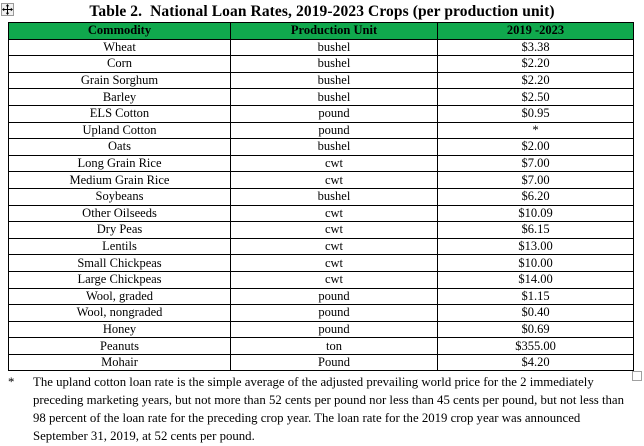 The image size is (644, 446). What do you see at coordinates (535, 296) in the screenshot?
I see `rate-cell: $1.15` at bounding box center [535, 296].